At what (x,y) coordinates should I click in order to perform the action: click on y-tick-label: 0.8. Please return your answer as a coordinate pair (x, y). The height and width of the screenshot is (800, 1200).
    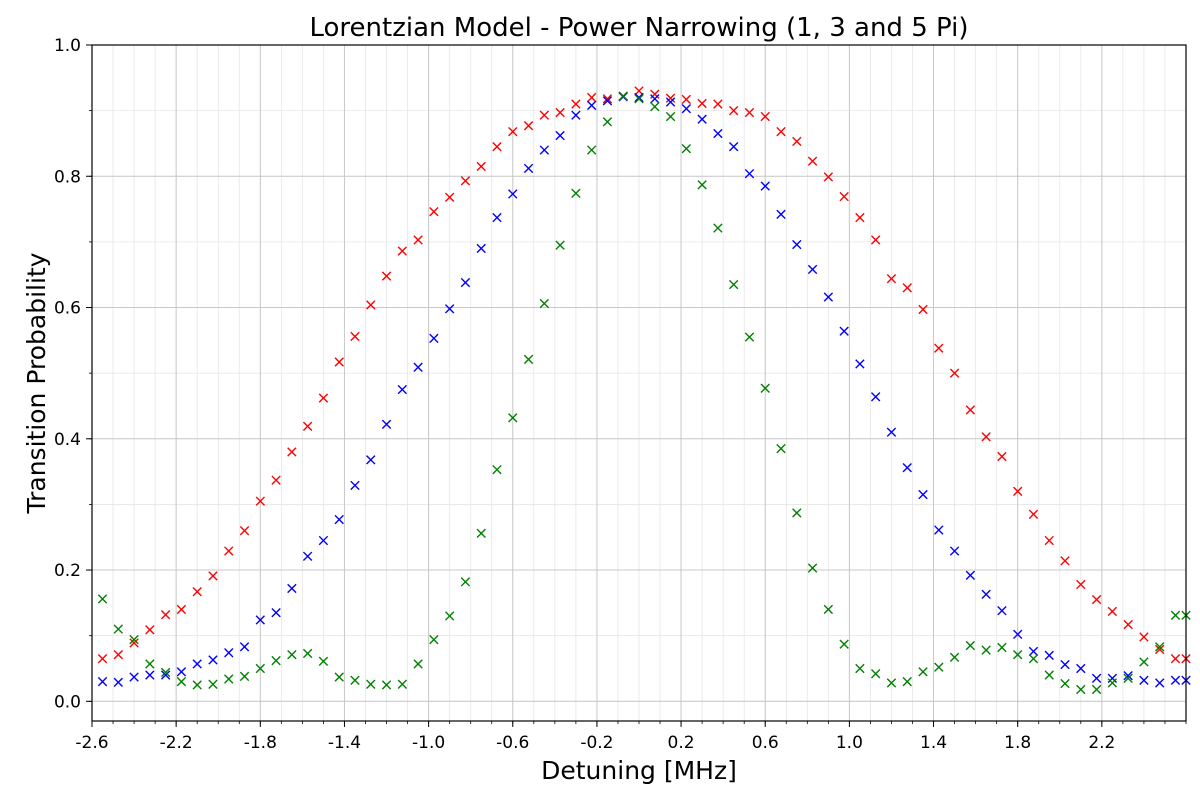
    Looking at the image, I should click on (67, 177).